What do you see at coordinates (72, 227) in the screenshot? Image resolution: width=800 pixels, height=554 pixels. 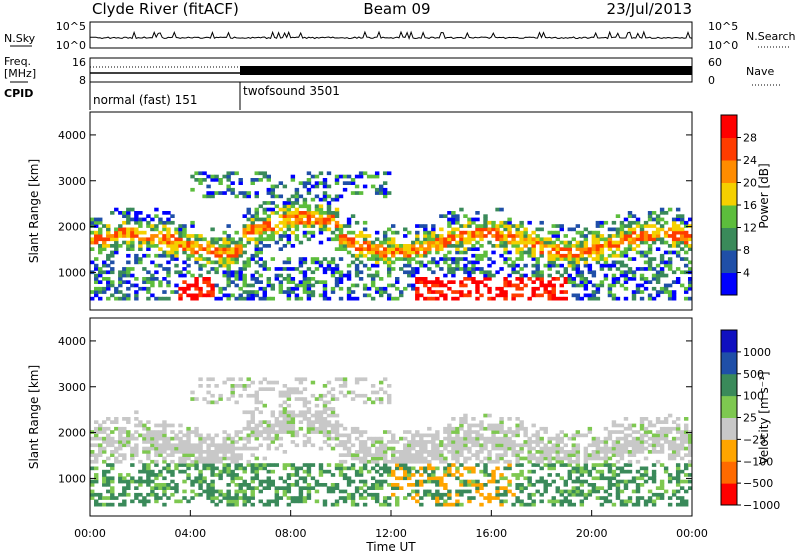 I see `power-y-tick-label: 2000` at bounding box center [72, 227].